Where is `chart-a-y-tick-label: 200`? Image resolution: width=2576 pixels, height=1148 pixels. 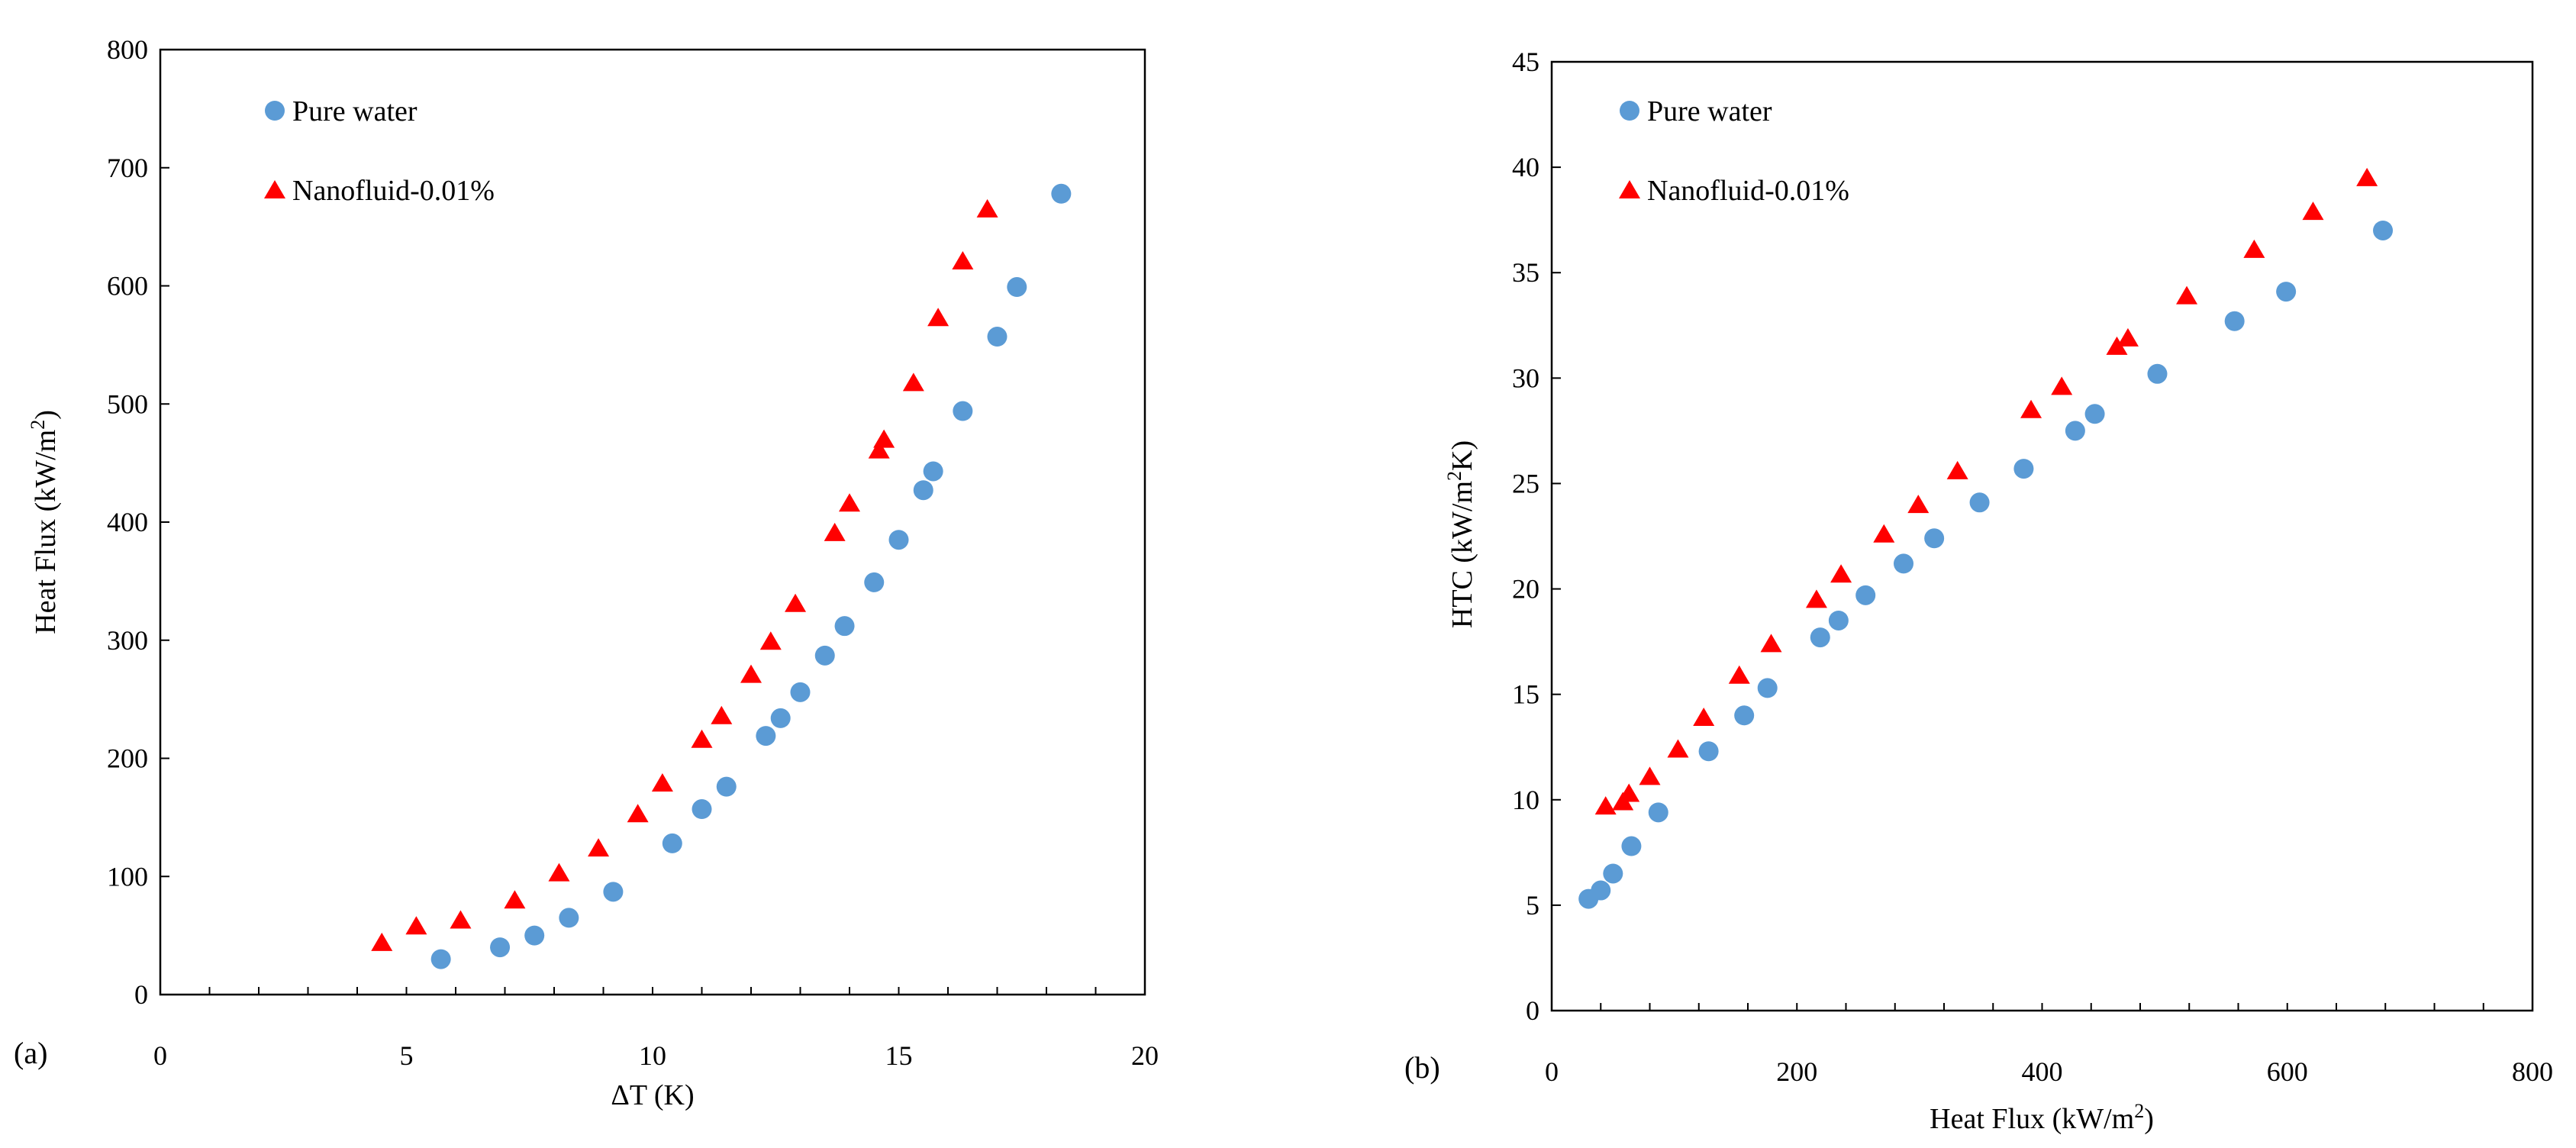 chart-a-y-tick-label: 200 is located at coordinates (128, 758).